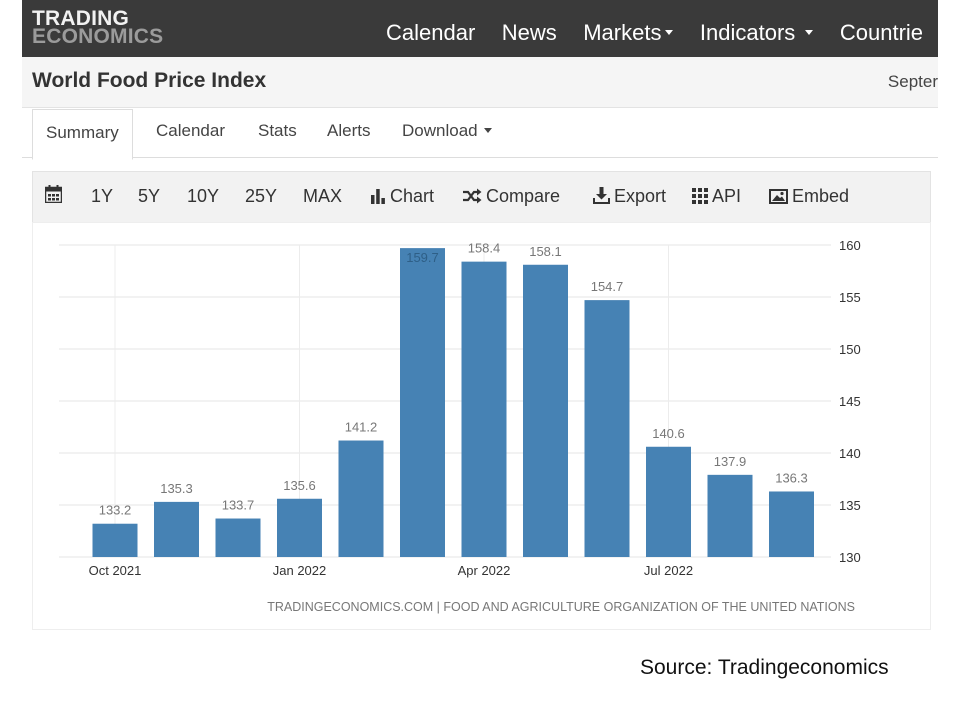  I want to click on data-label: 133.7, so click(238, 505).